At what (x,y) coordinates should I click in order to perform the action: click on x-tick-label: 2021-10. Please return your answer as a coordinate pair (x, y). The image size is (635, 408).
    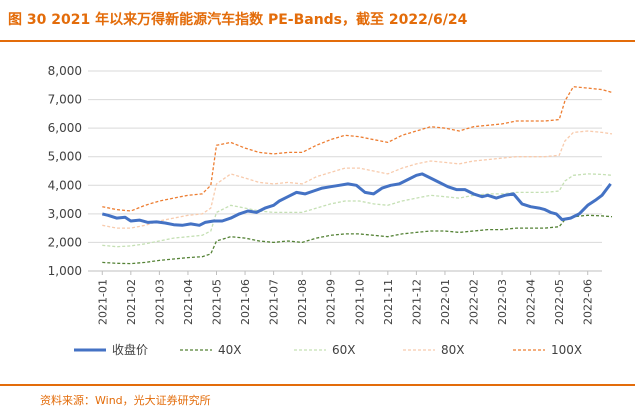
    Looking at the image, I should click on (359, 302).